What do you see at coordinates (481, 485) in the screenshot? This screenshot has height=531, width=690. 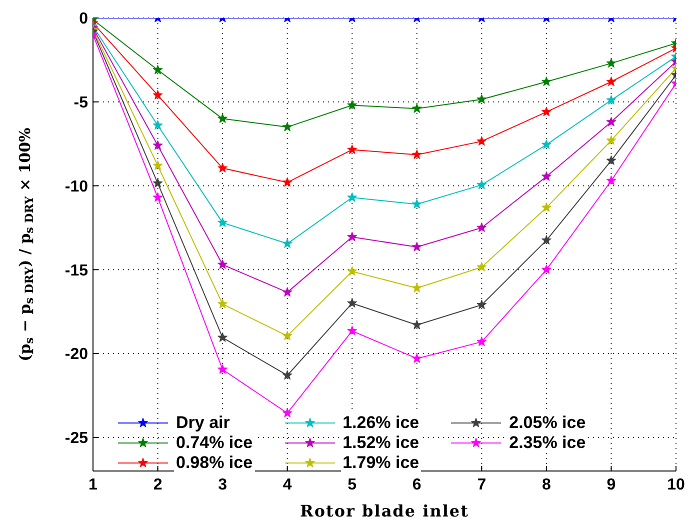 I see `x-tick-label: 7` at bounding box center [481, 485].